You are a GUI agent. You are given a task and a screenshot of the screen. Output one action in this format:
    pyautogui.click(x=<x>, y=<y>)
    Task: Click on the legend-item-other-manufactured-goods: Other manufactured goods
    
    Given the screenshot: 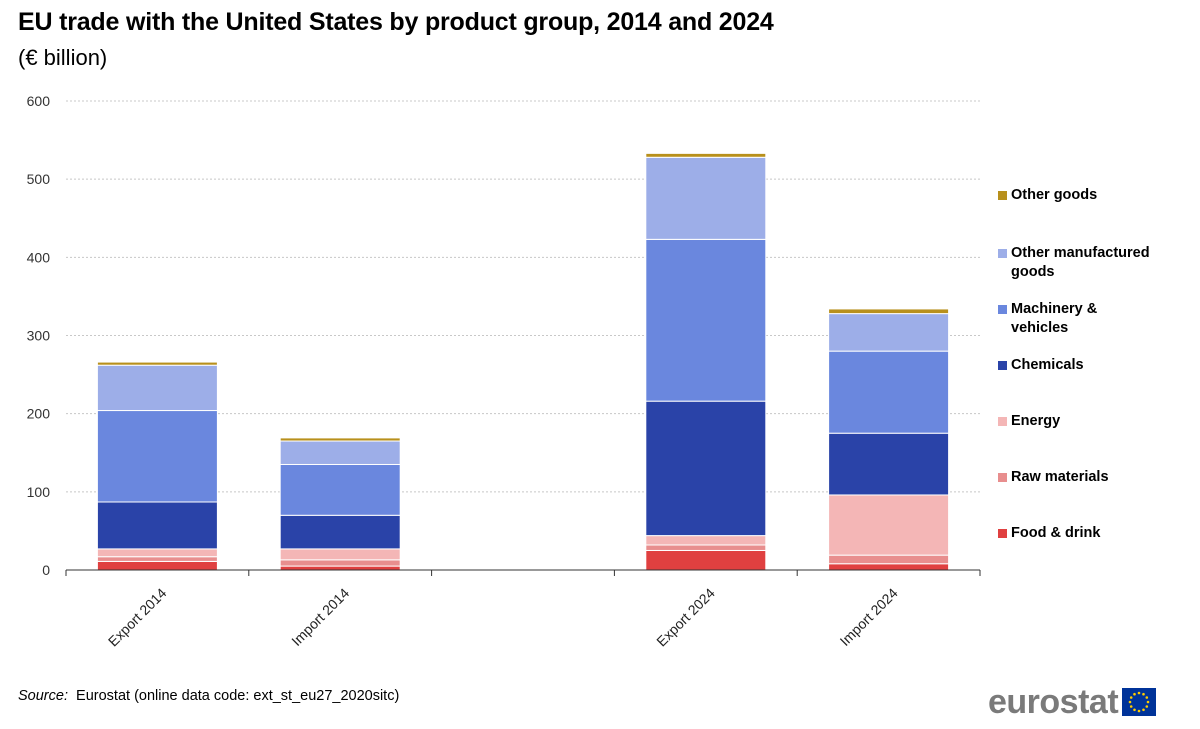 What is the action you would take?
    pyautogui.click(x=1092, y=263)
    